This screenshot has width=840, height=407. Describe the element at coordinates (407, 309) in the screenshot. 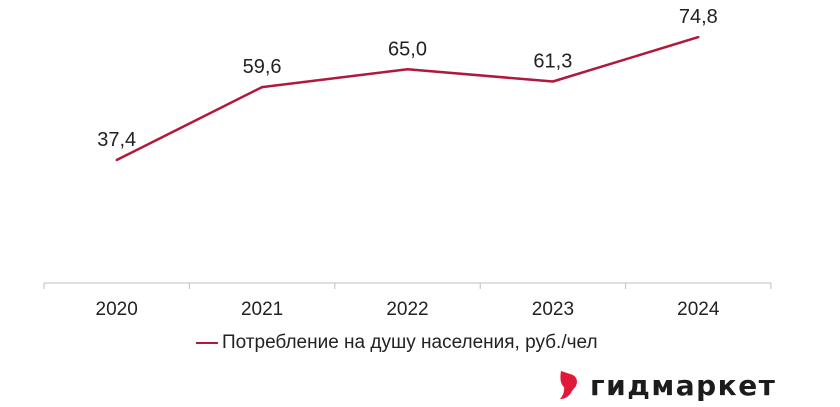

I see `x-tick-label: 2022` at that location.